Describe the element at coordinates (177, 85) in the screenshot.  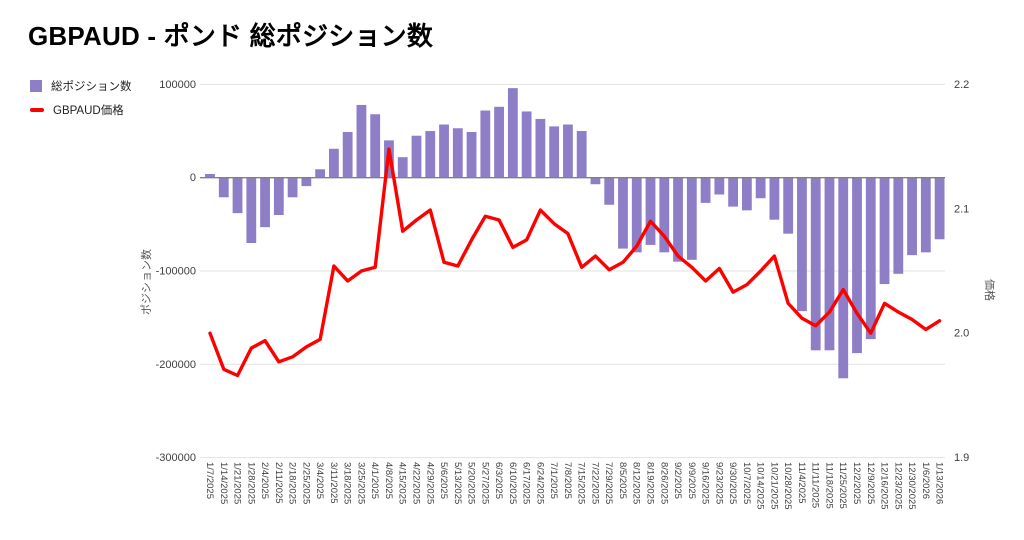
I see `left-axis-tick-label: 100000` at that location.